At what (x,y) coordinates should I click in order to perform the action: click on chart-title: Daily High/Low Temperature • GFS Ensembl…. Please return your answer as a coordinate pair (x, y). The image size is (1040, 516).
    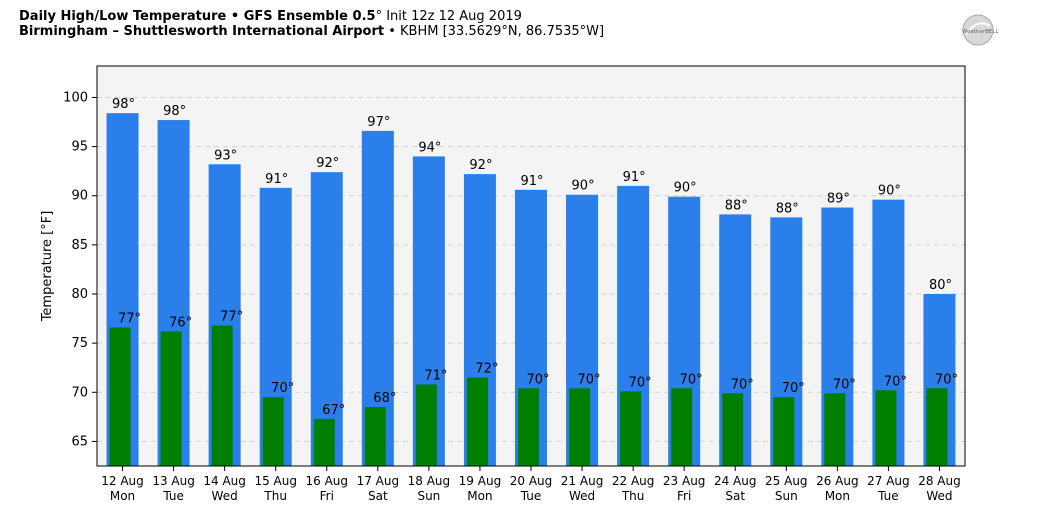
    Looking at the image, I should click on (311, 24).